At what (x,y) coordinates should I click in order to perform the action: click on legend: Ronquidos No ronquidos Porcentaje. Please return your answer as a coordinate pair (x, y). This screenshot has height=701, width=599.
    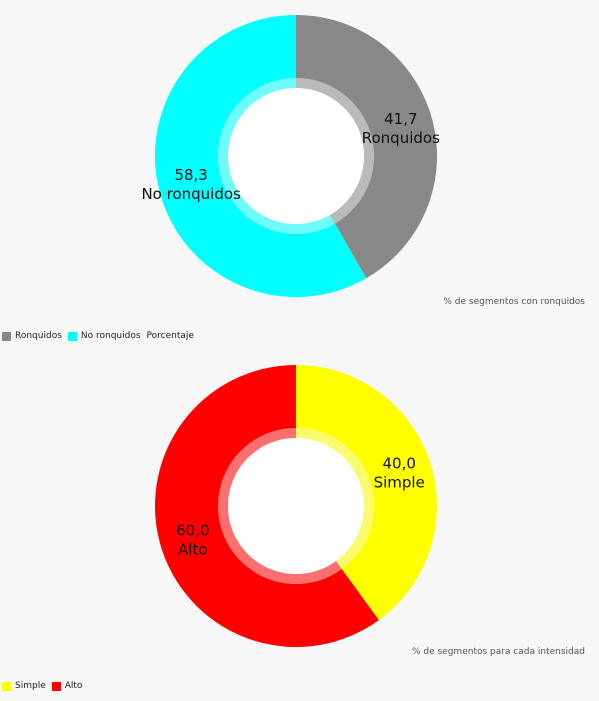
    Looking at the image, I should click on (98, 336).